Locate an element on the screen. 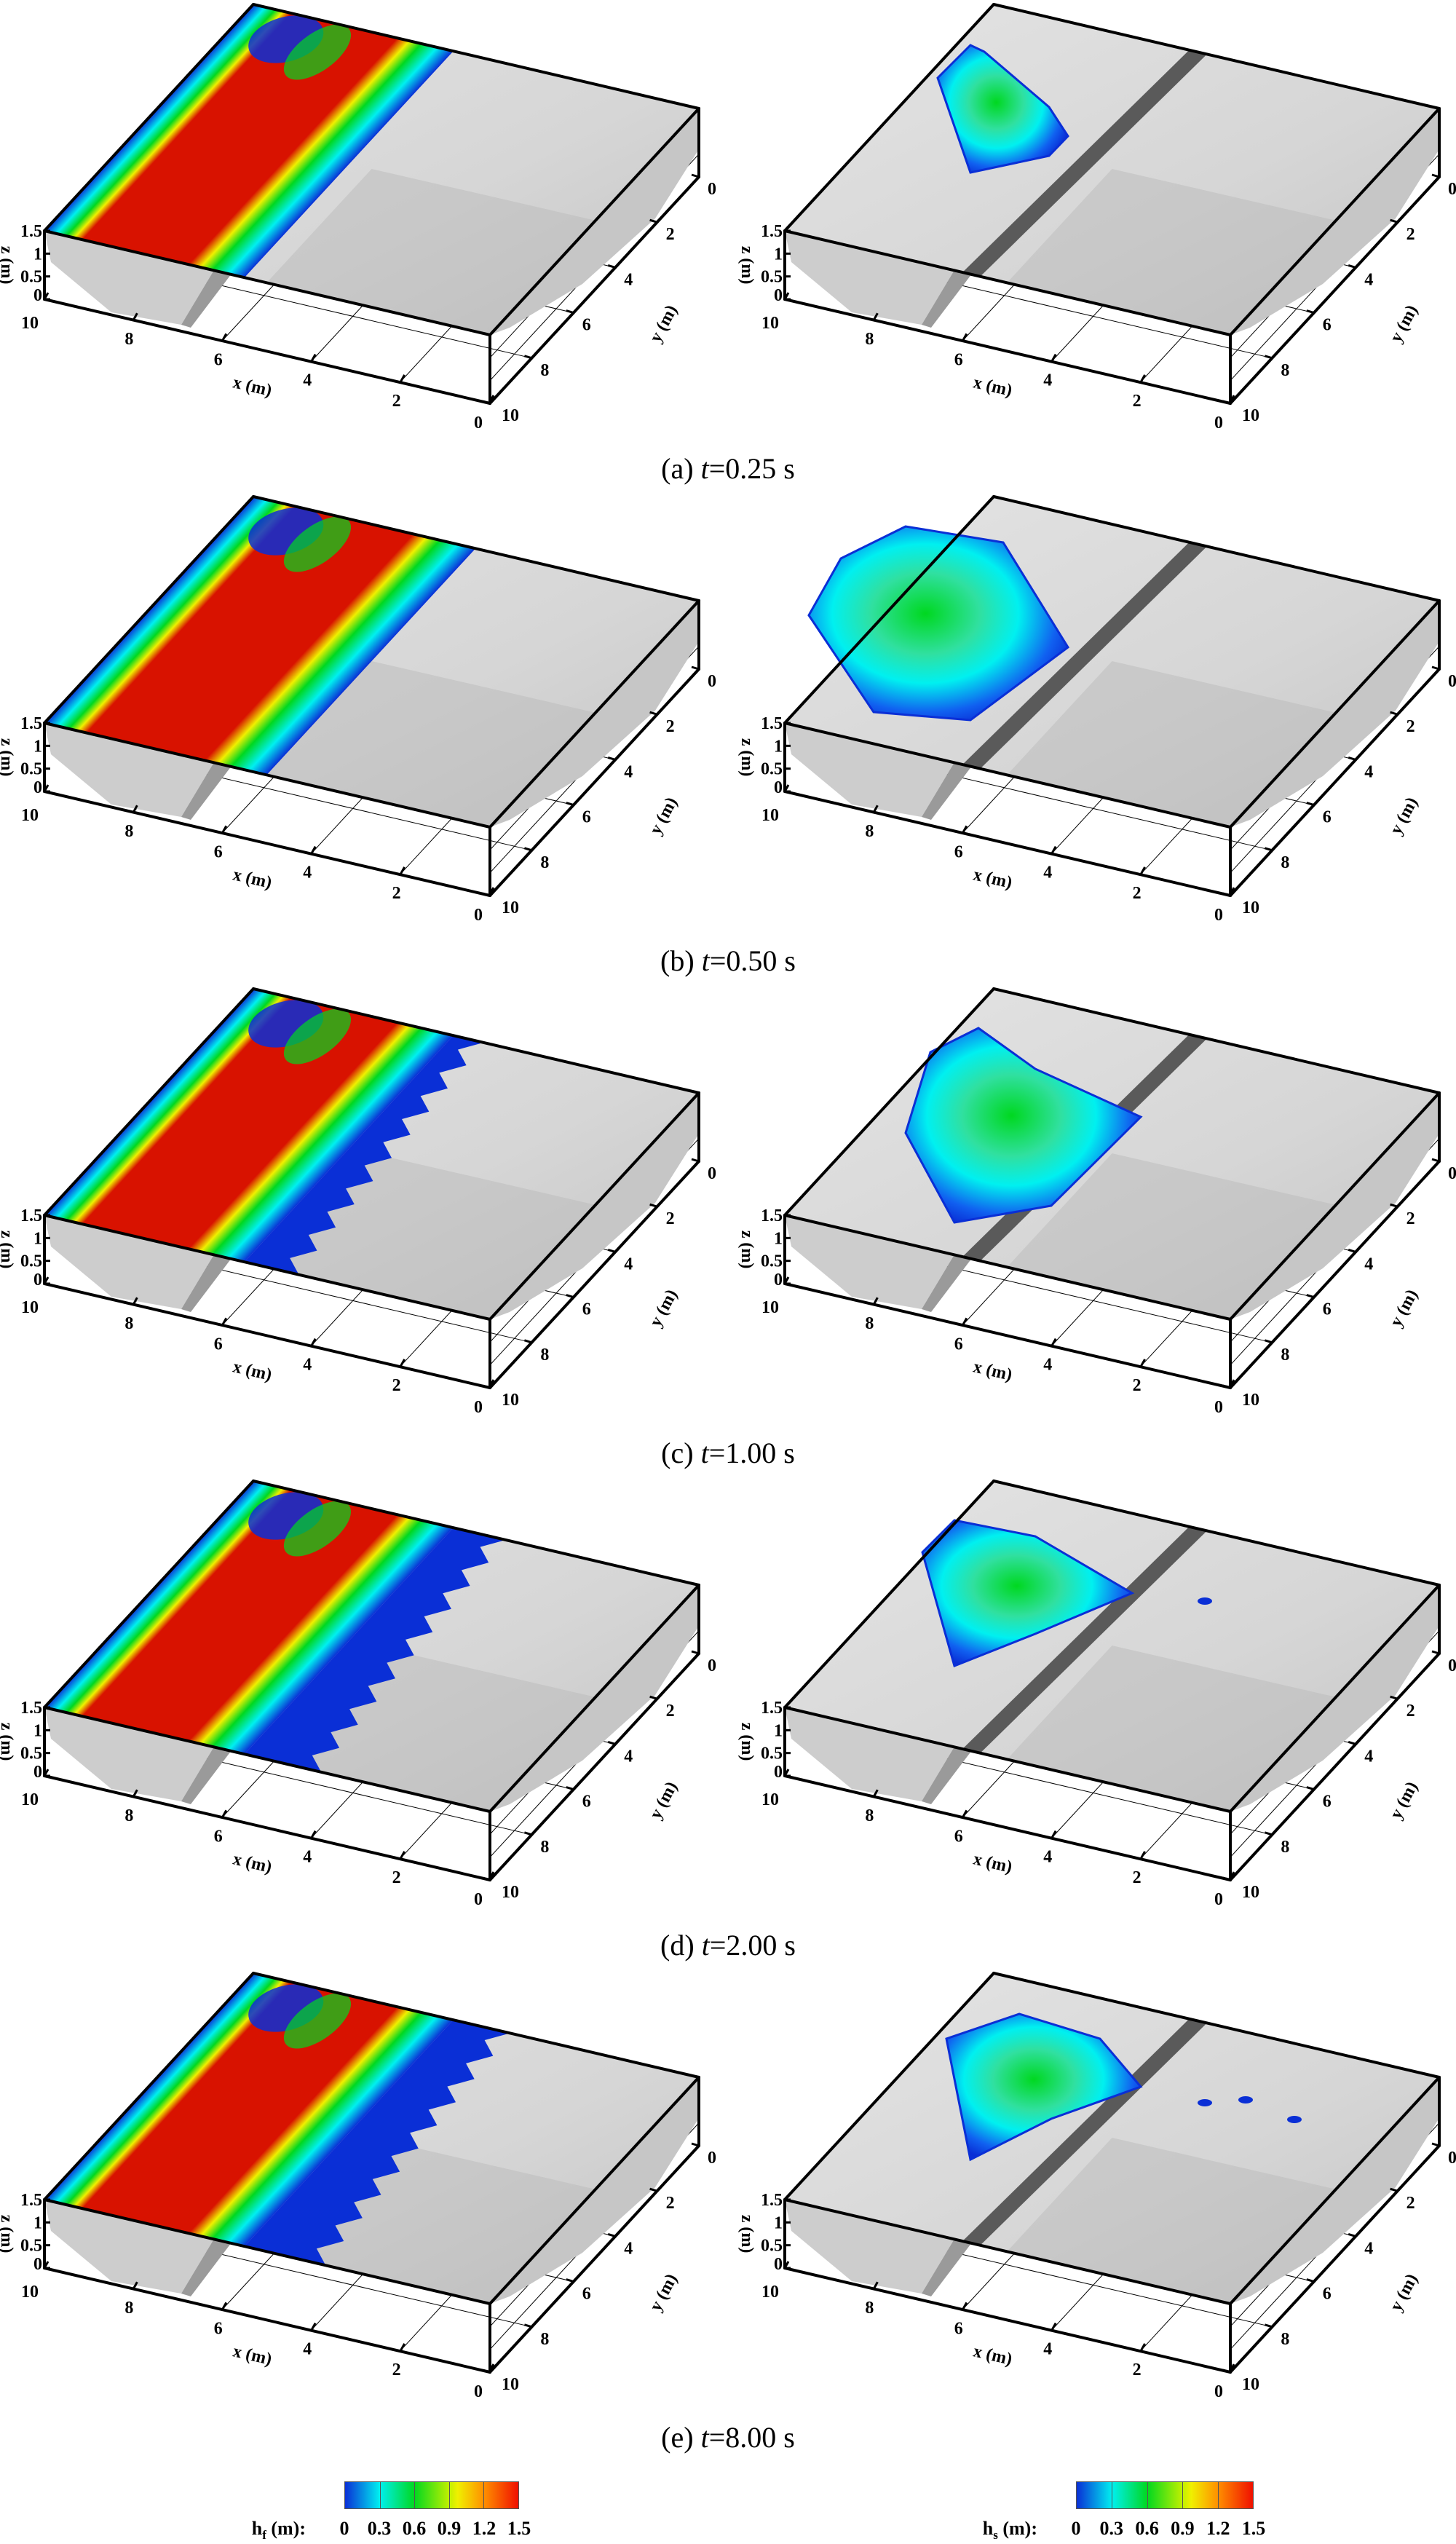 This screenshot has width=1456, height=2544. time-value: =0.50 s is located at coordinates (752, 960).